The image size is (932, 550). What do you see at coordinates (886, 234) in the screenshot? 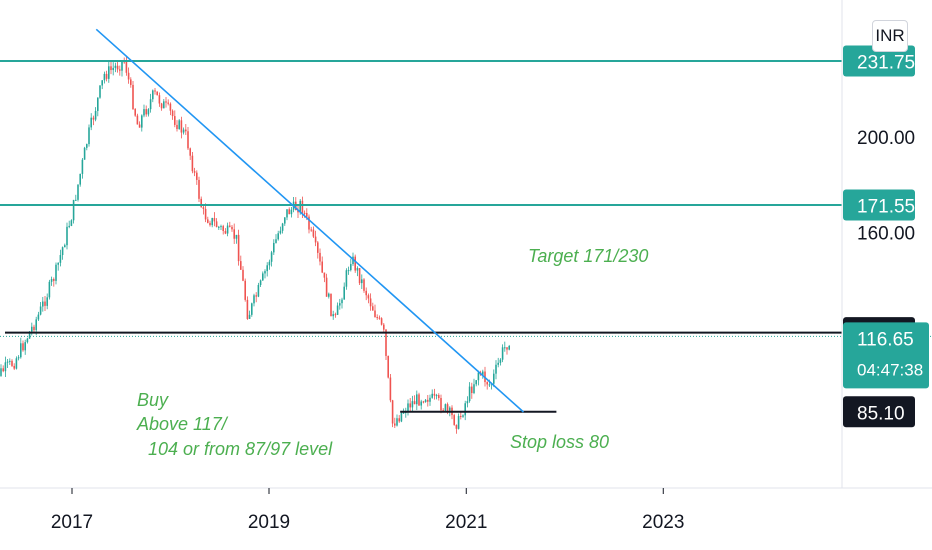
I see `price-tick-label: 160.00` at bounding box center [886, 234].